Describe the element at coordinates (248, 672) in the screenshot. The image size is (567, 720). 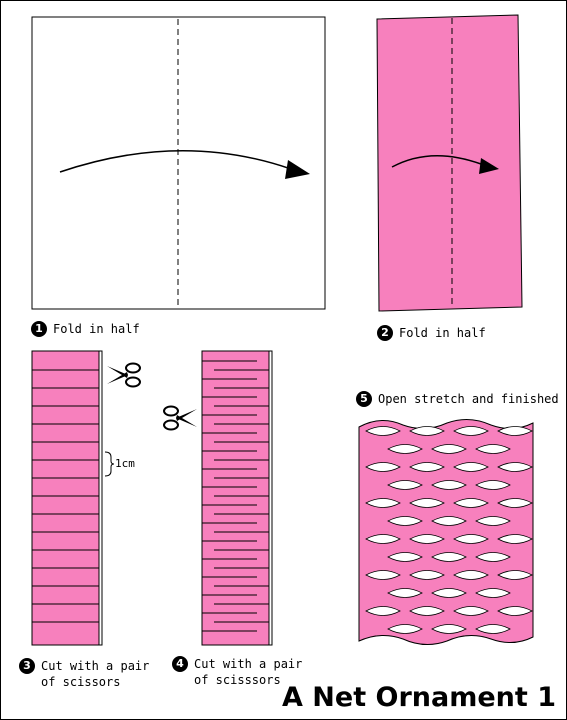
I see `step-4-text: Cut with a pair of scisssors` at that location.